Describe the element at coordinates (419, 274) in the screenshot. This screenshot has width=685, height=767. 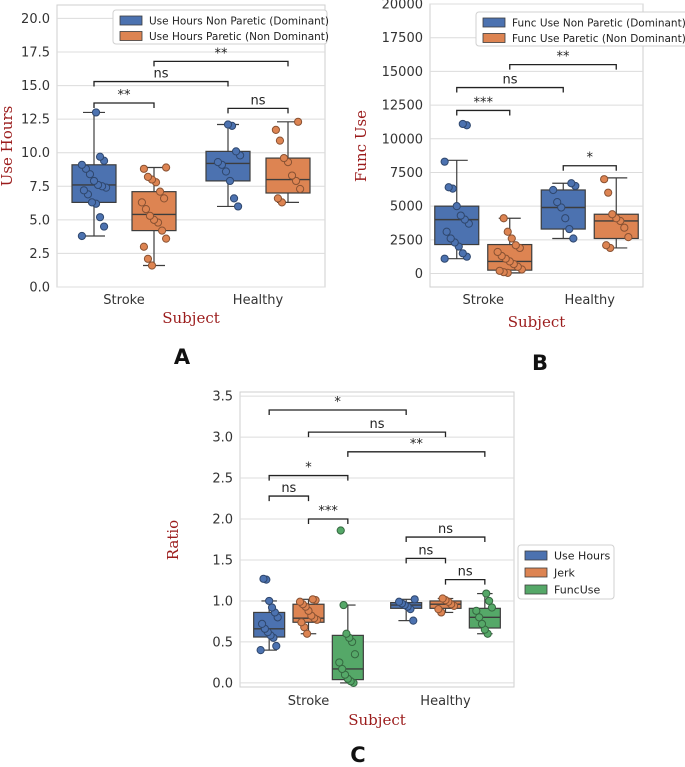
I see `y-tick-label: 0` at that location.